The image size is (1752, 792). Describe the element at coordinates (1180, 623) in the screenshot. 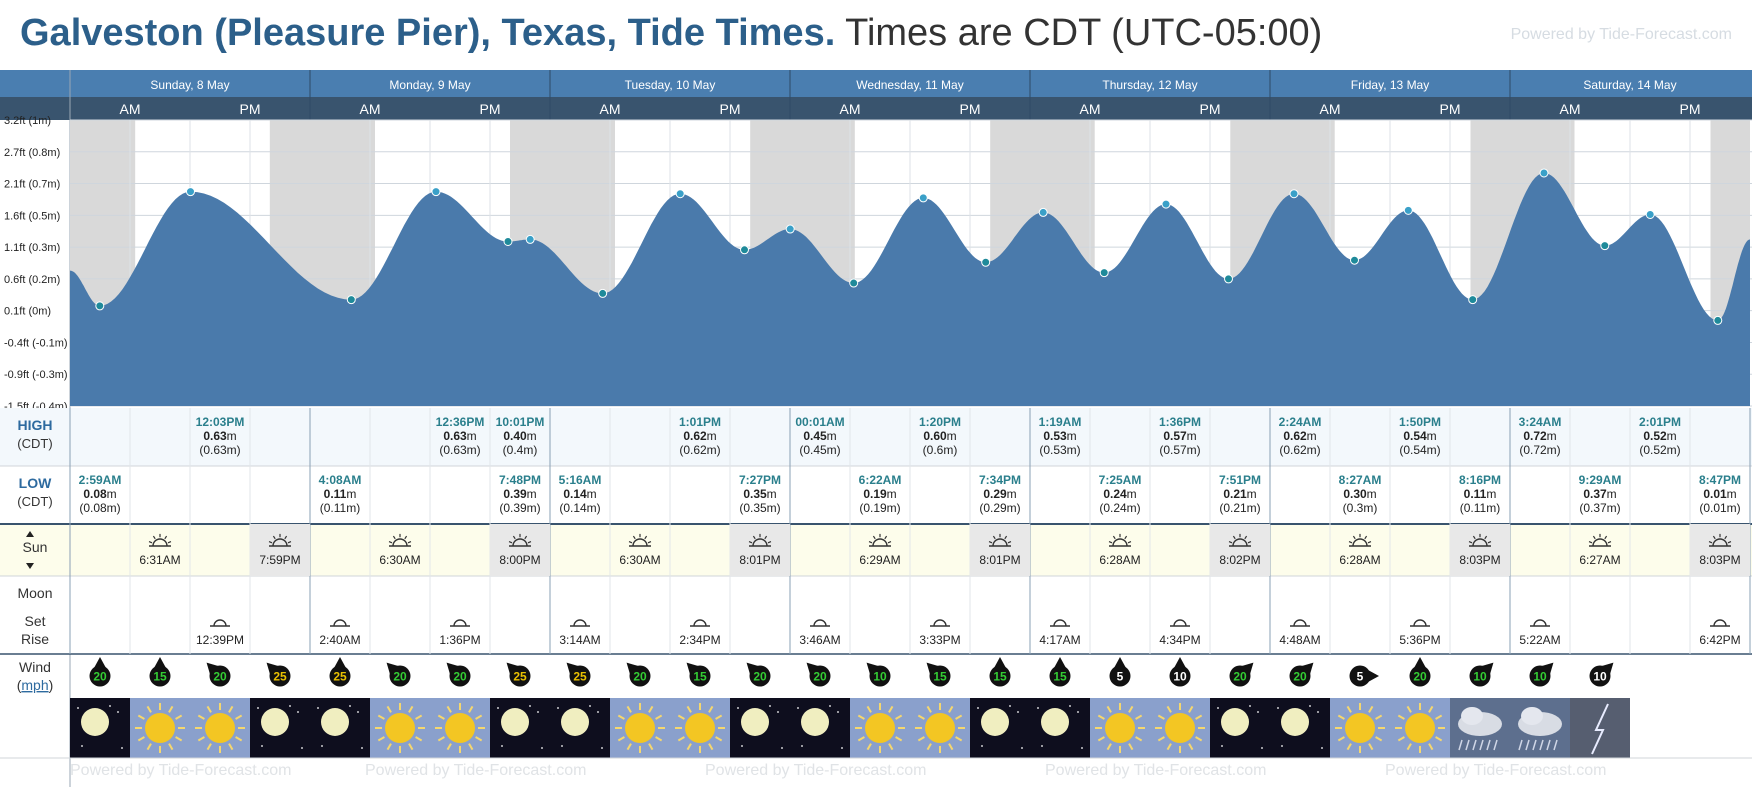

I see `moon-arc` at that location.